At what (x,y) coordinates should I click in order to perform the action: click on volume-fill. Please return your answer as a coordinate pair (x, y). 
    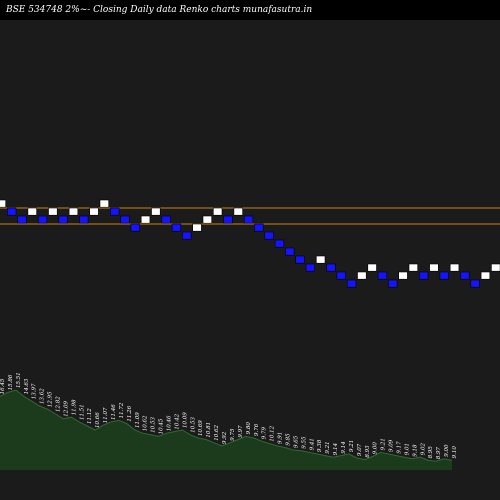
    Looking at the image, I should click on (226, 430).